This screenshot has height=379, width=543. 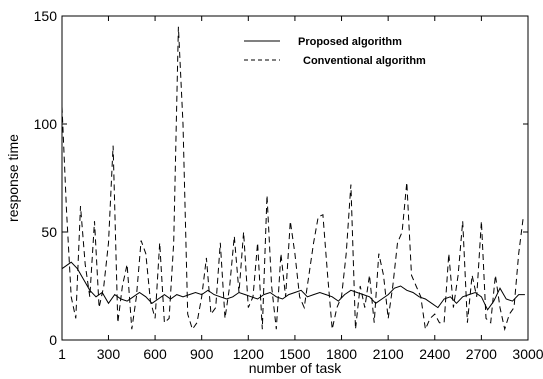 What do you see at coordinates (46, 124) in the screenshot?
I see `y-tick-label: 100` at bounding box center [46, 124].